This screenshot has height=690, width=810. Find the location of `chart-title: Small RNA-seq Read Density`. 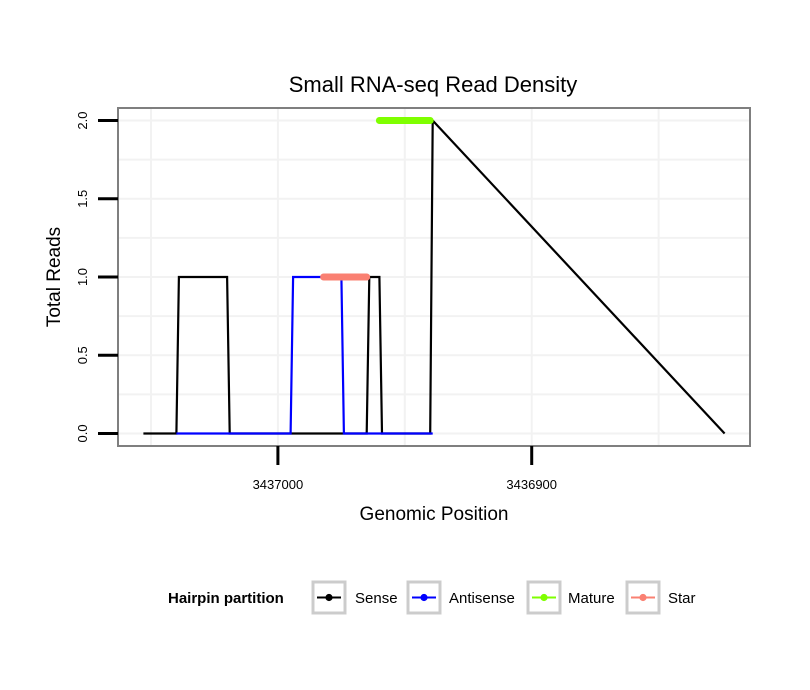

chart-title: Small RNA-seq Read Density is located at coordinates (433, 84).